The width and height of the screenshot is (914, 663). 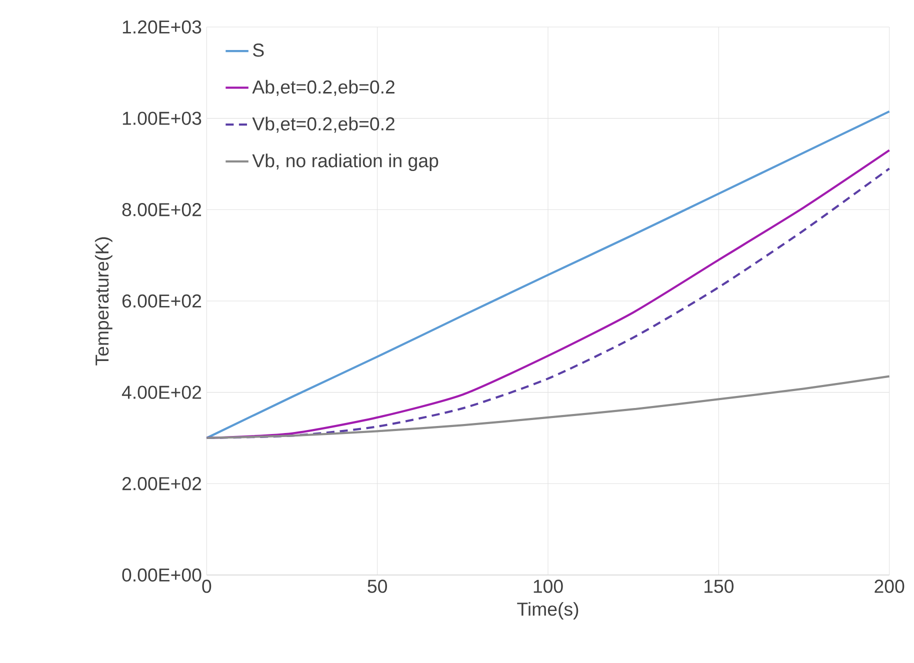 What do you see at coordinates (162, 301) in the screenshot?
I see `y-tick-label: 6.00E+02` at bounding box center [162, 301].